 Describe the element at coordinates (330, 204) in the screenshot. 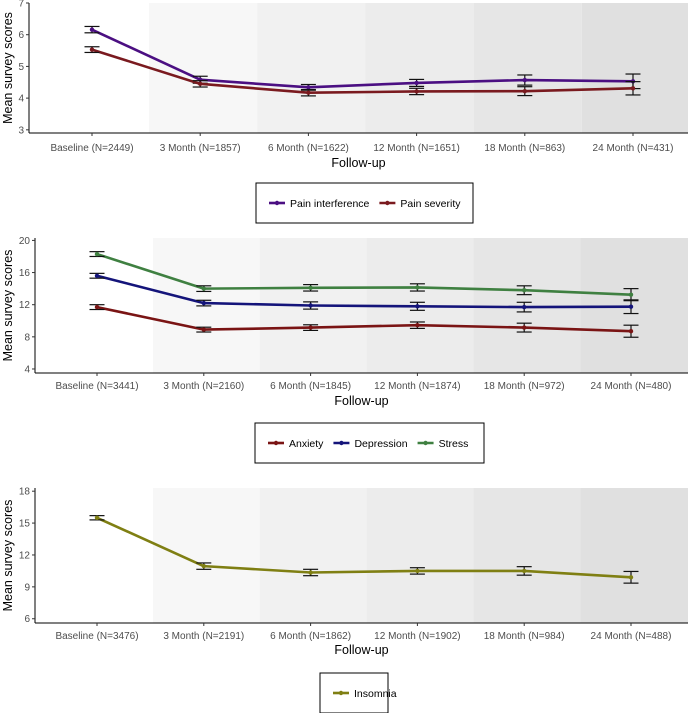

I see `legend-label: Pain interference` at that location.